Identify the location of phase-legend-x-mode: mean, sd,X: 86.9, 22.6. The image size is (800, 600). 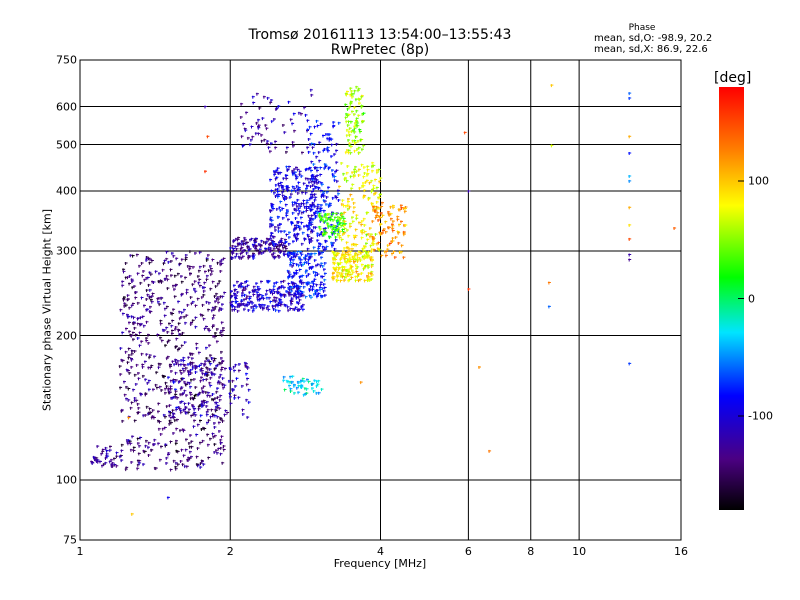
(651, 49).